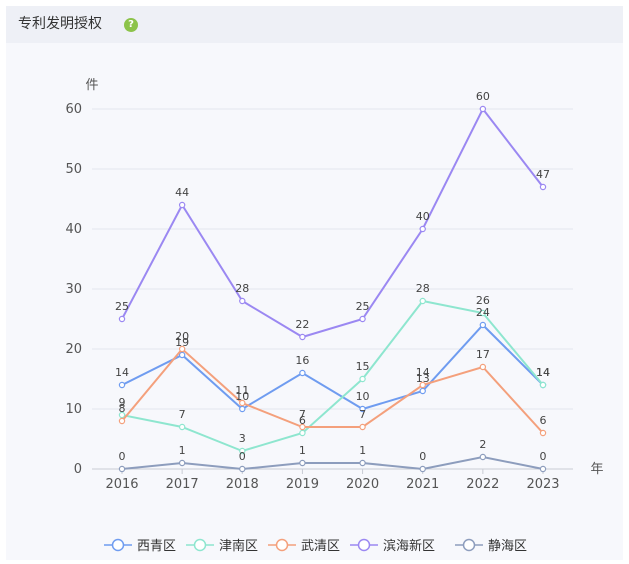 This screenshot has width=629, height=564. What do you see at coordinates (73, 409) in the screenshot?
I see `y-tick-label: 10` at bounding box center [73, 409].